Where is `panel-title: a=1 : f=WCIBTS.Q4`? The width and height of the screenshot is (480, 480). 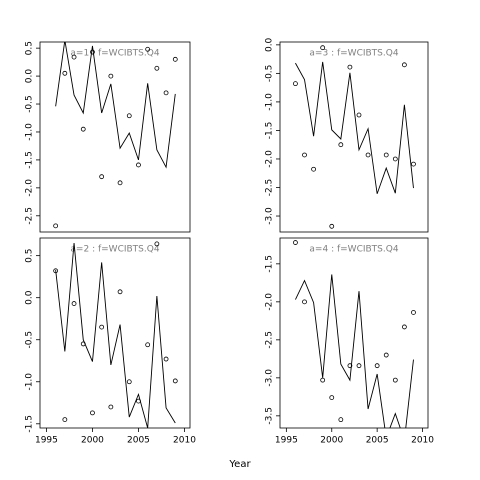
panel-title: a=1 : f=WCIBTS.Q4 is located at coordinates (114, 54).